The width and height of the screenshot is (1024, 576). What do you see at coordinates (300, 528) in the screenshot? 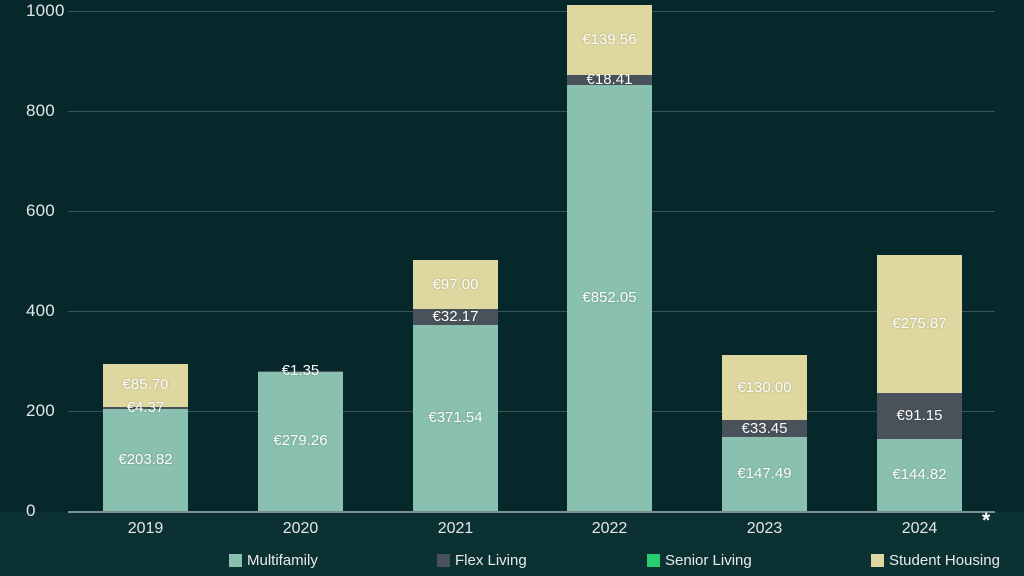
I see `x-axis-label-2020: 2020` at bounding box center [300, 528].